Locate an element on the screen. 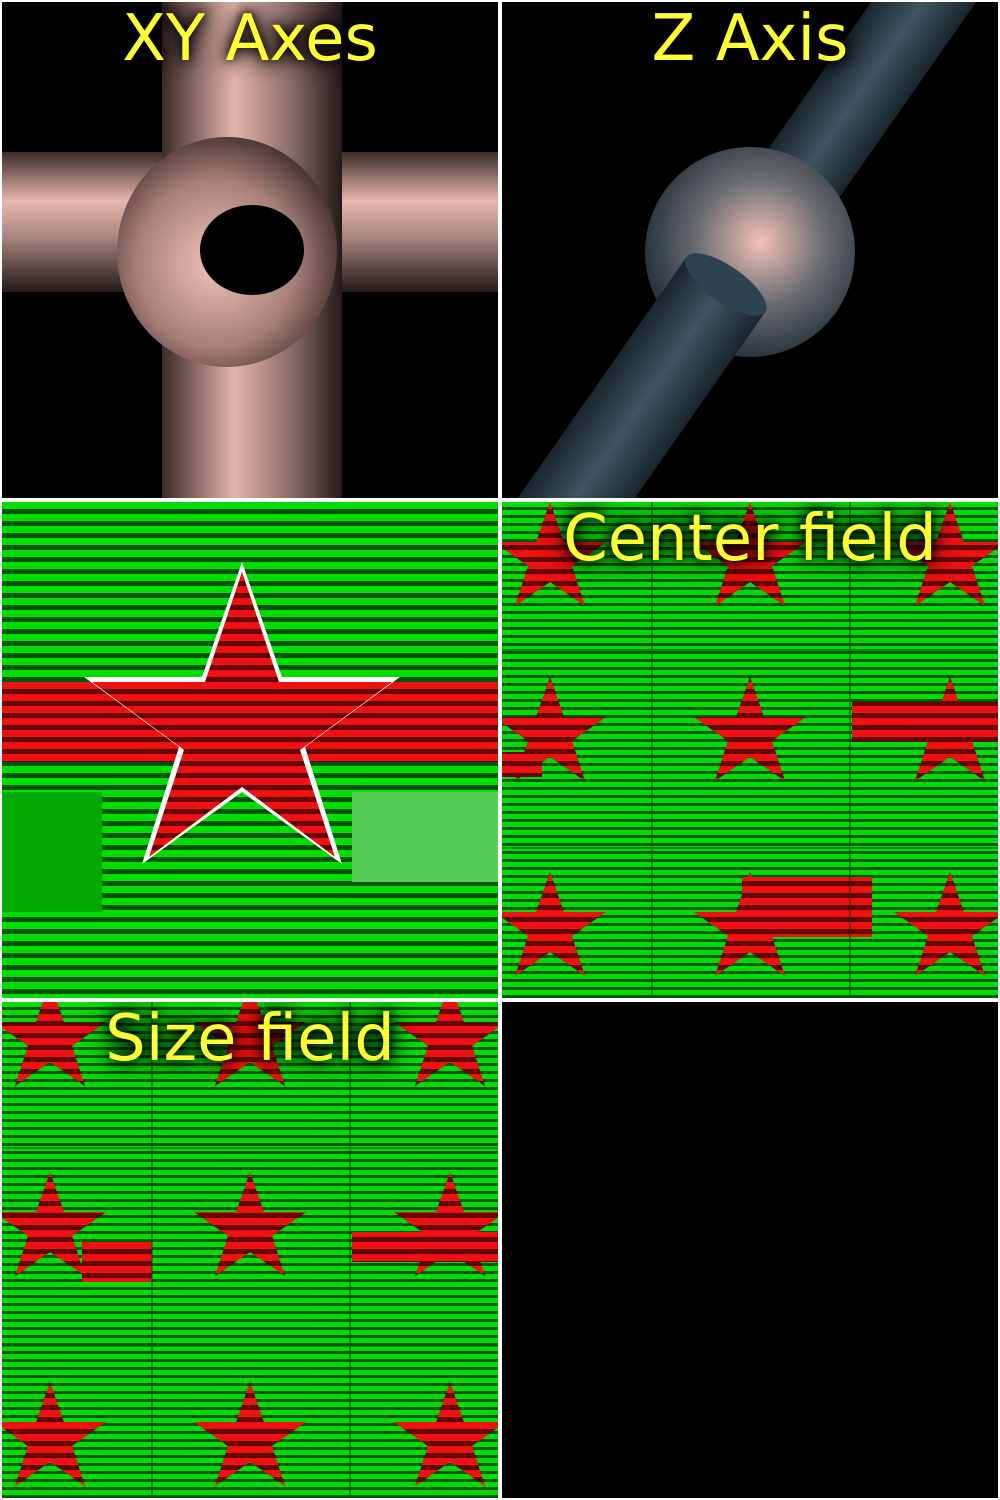  center-field-label: Center field is located at coordinates (750, 539).